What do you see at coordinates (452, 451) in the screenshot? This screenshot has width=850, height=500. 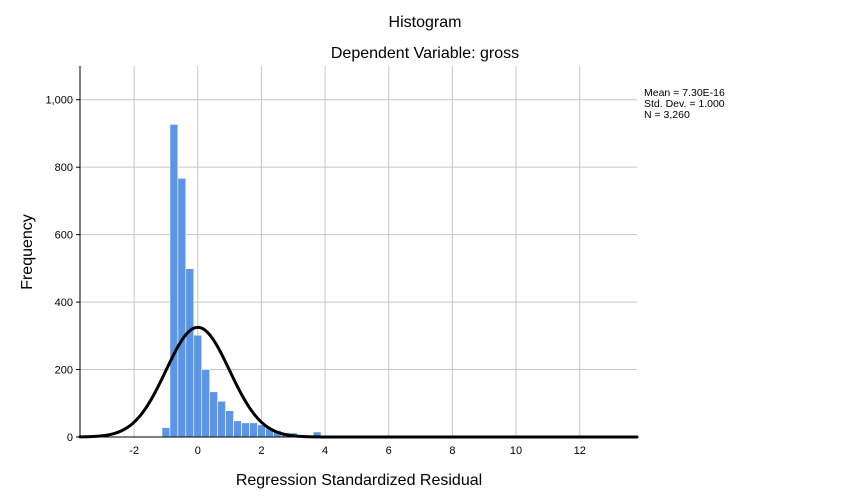 I see `x-tick-label: 8` at bounding box center [452, 451].